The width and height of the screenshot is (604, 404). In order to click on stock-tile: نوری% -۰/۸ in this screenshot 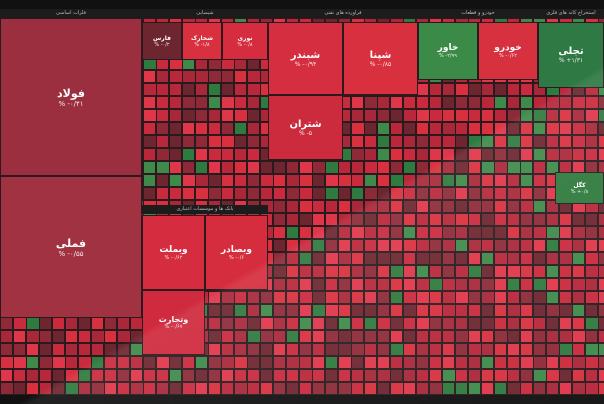, I will do `click(245, 41)`.